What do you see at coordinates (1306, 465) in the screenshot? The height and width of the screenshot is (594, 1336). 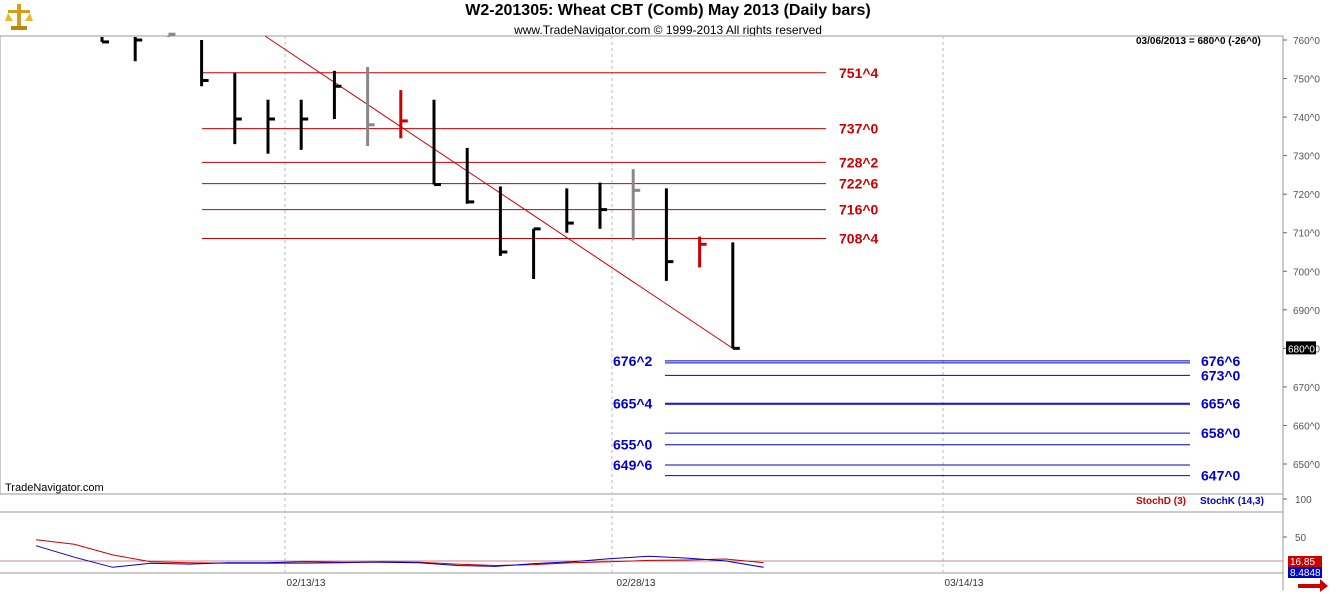 I see `price-tick-label: 650^0` at bounding box center [1306, 465].